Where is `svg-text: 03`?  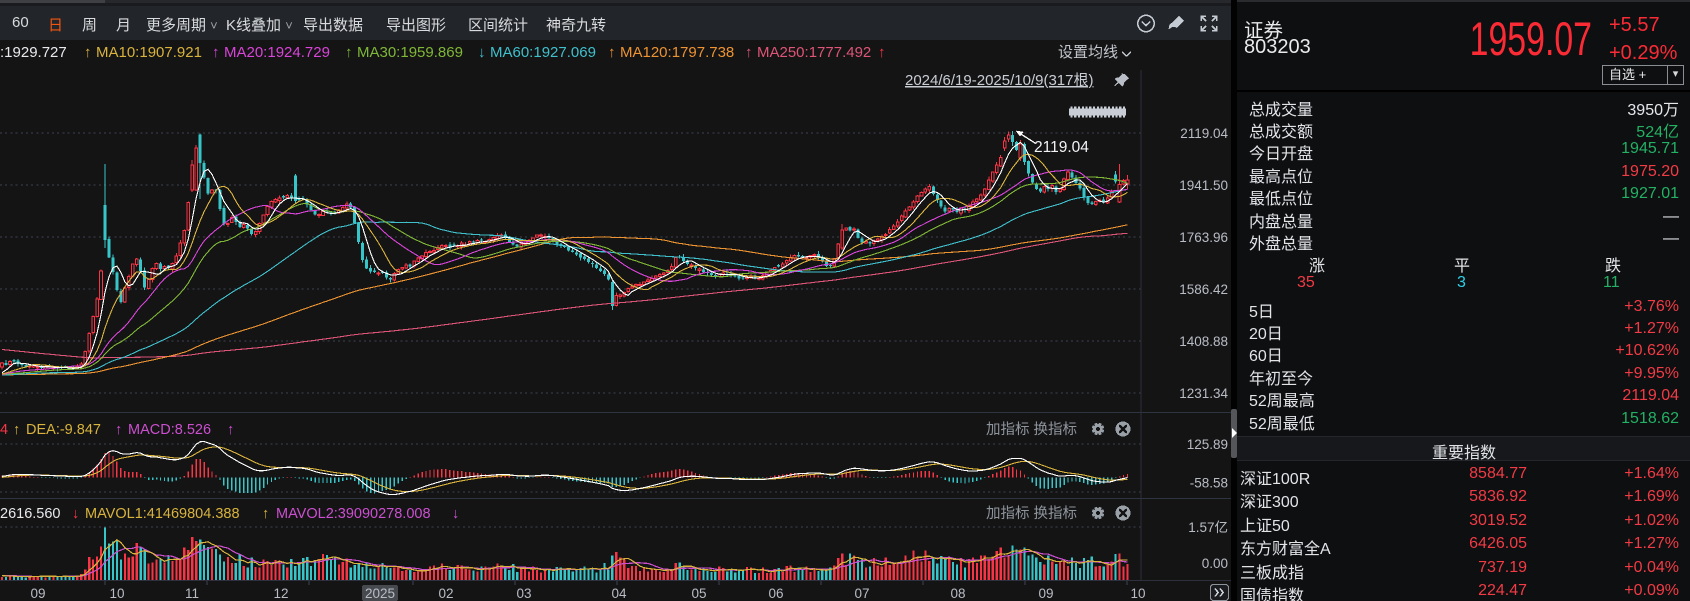
svg-text: 03 is located at coordinates (523, 593).